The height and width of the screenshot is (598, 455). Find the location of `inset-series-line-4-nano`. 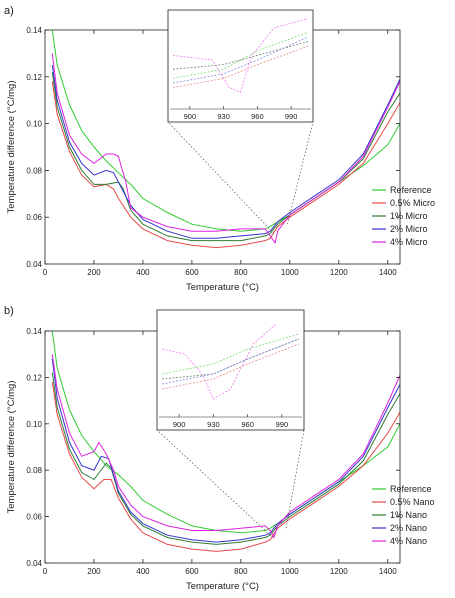

inset-series-line-4-nano is located at coordinates (219, 361).